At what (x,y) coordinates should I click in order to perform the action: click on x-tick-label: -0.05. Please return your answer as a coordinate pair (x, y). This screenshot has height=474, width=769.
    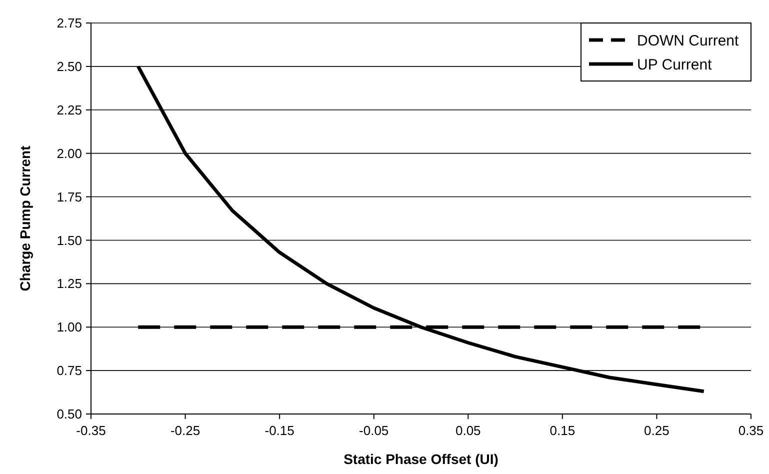
    Looking at the image, I should click on (374, 430).